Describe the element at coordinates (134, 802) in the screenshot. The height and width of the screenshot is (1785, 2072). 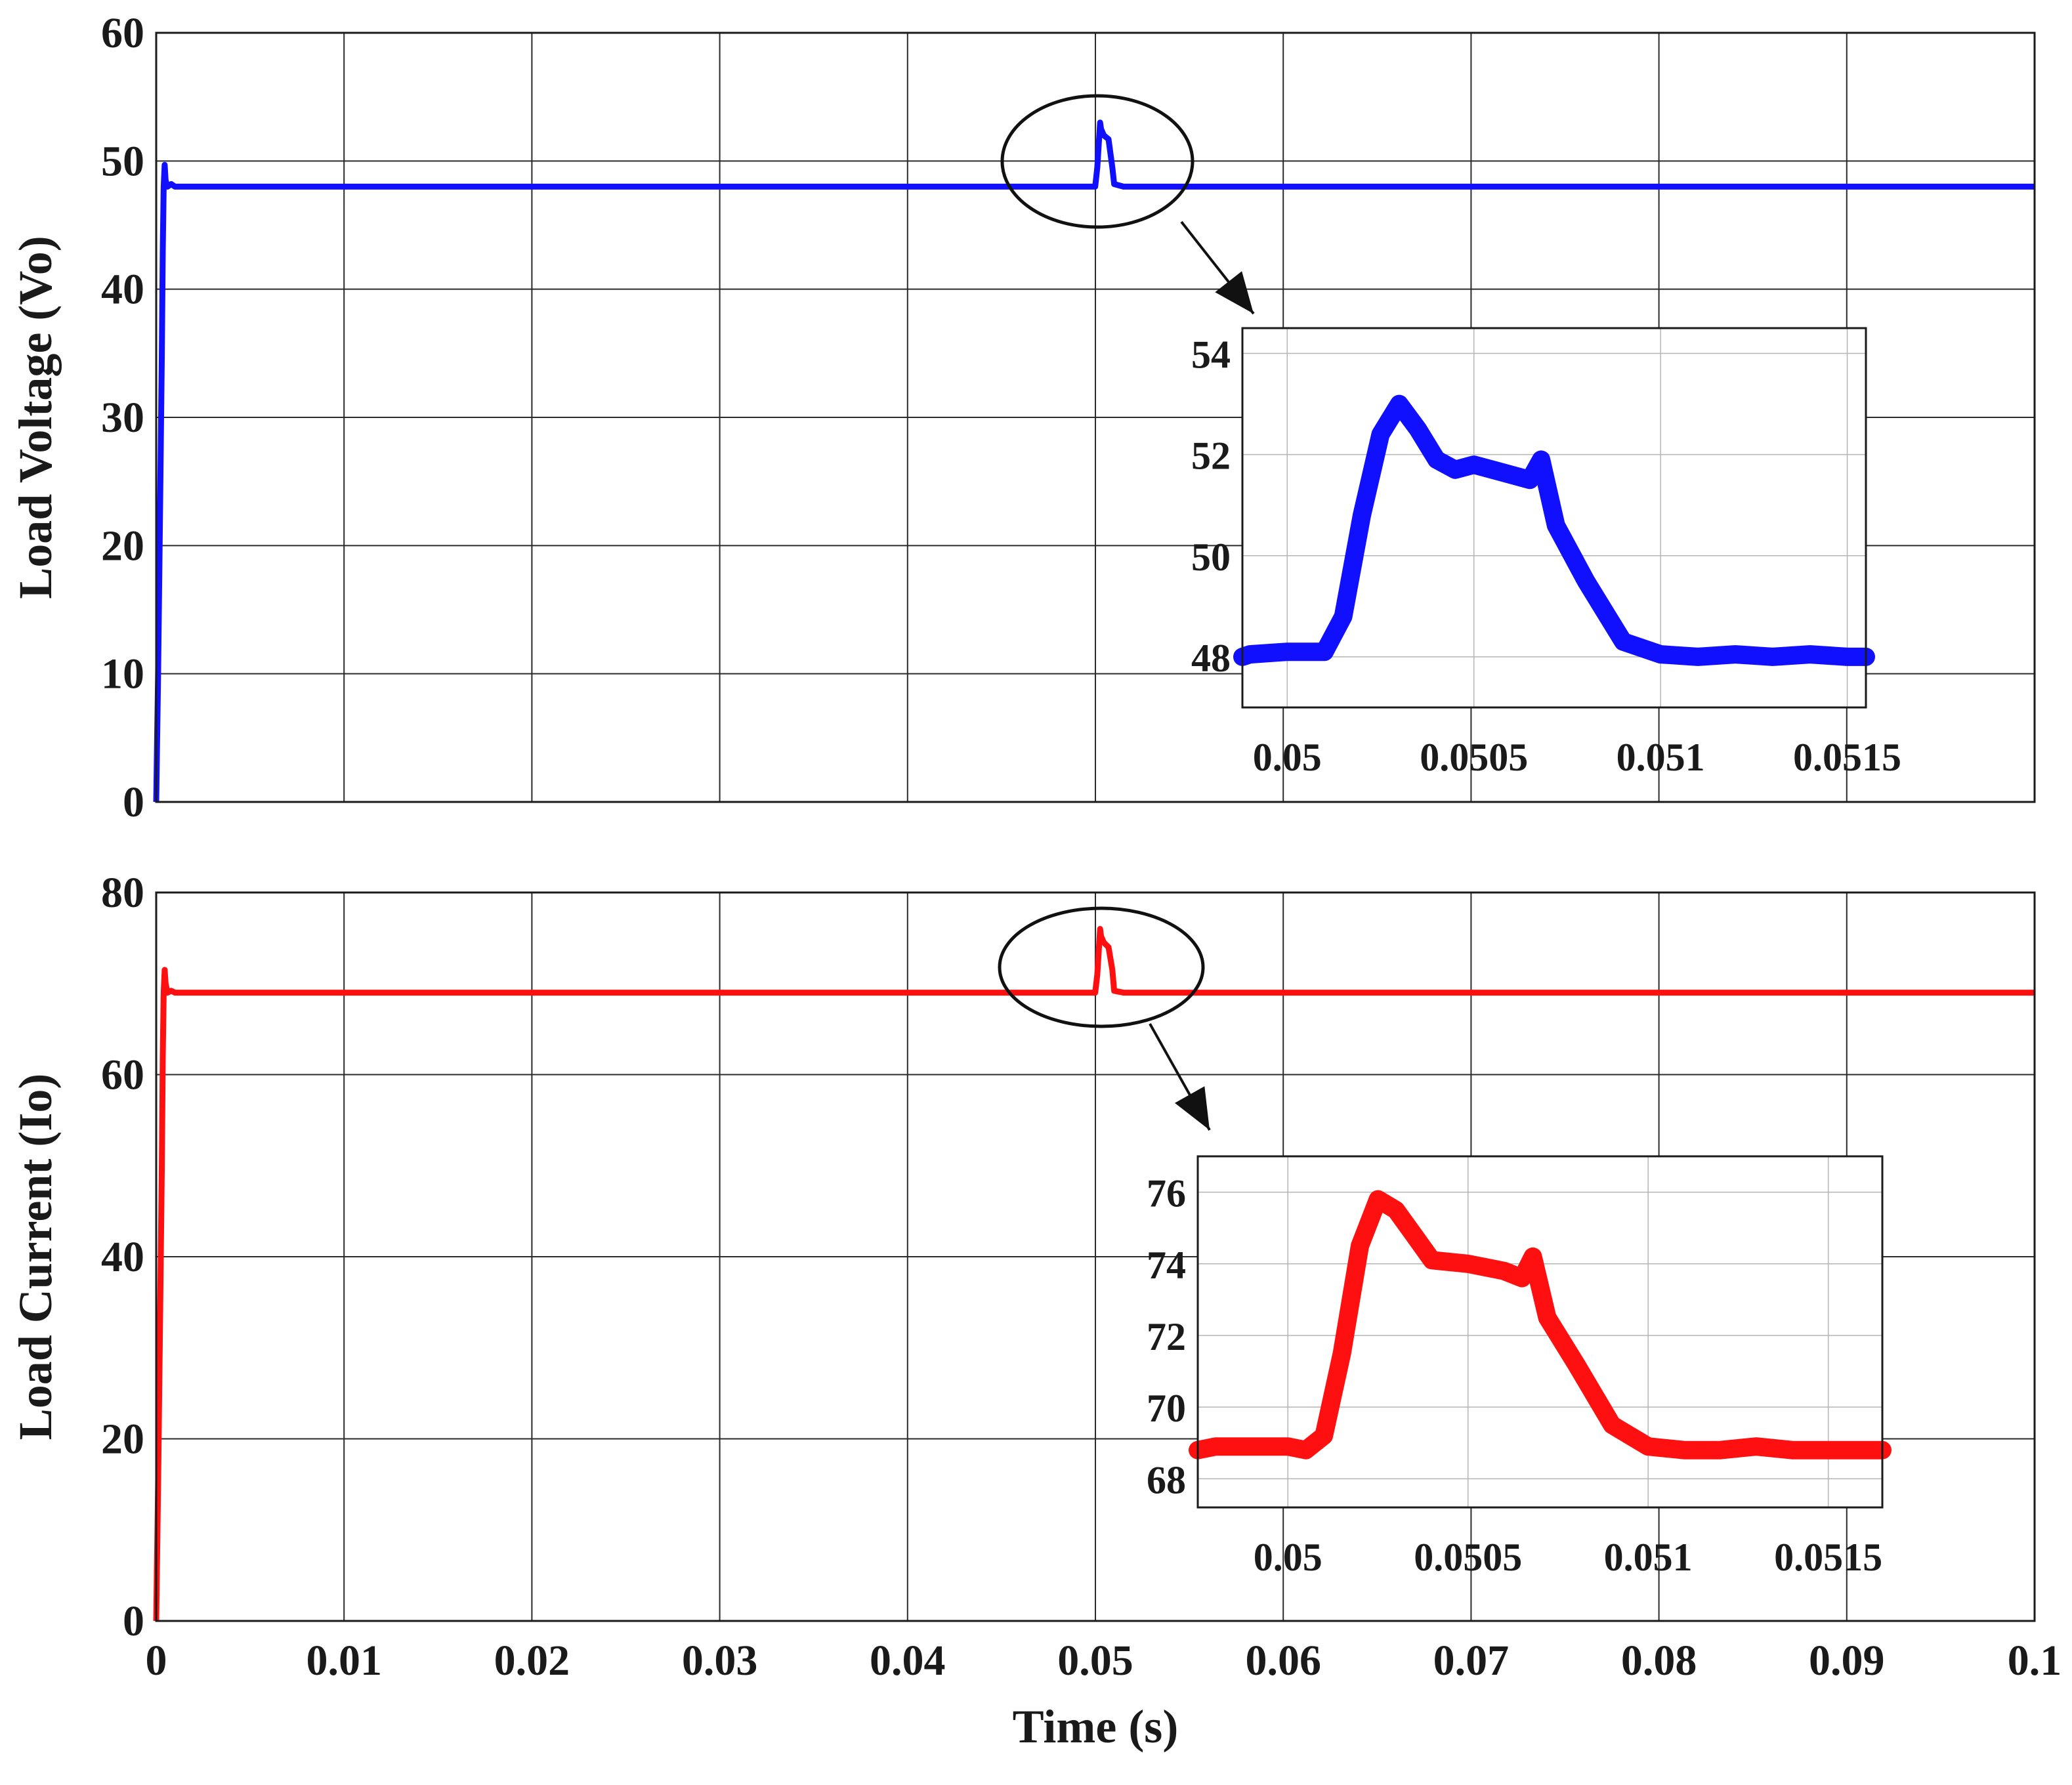
I see `panel-1-y-tick-label: 0` at that location.